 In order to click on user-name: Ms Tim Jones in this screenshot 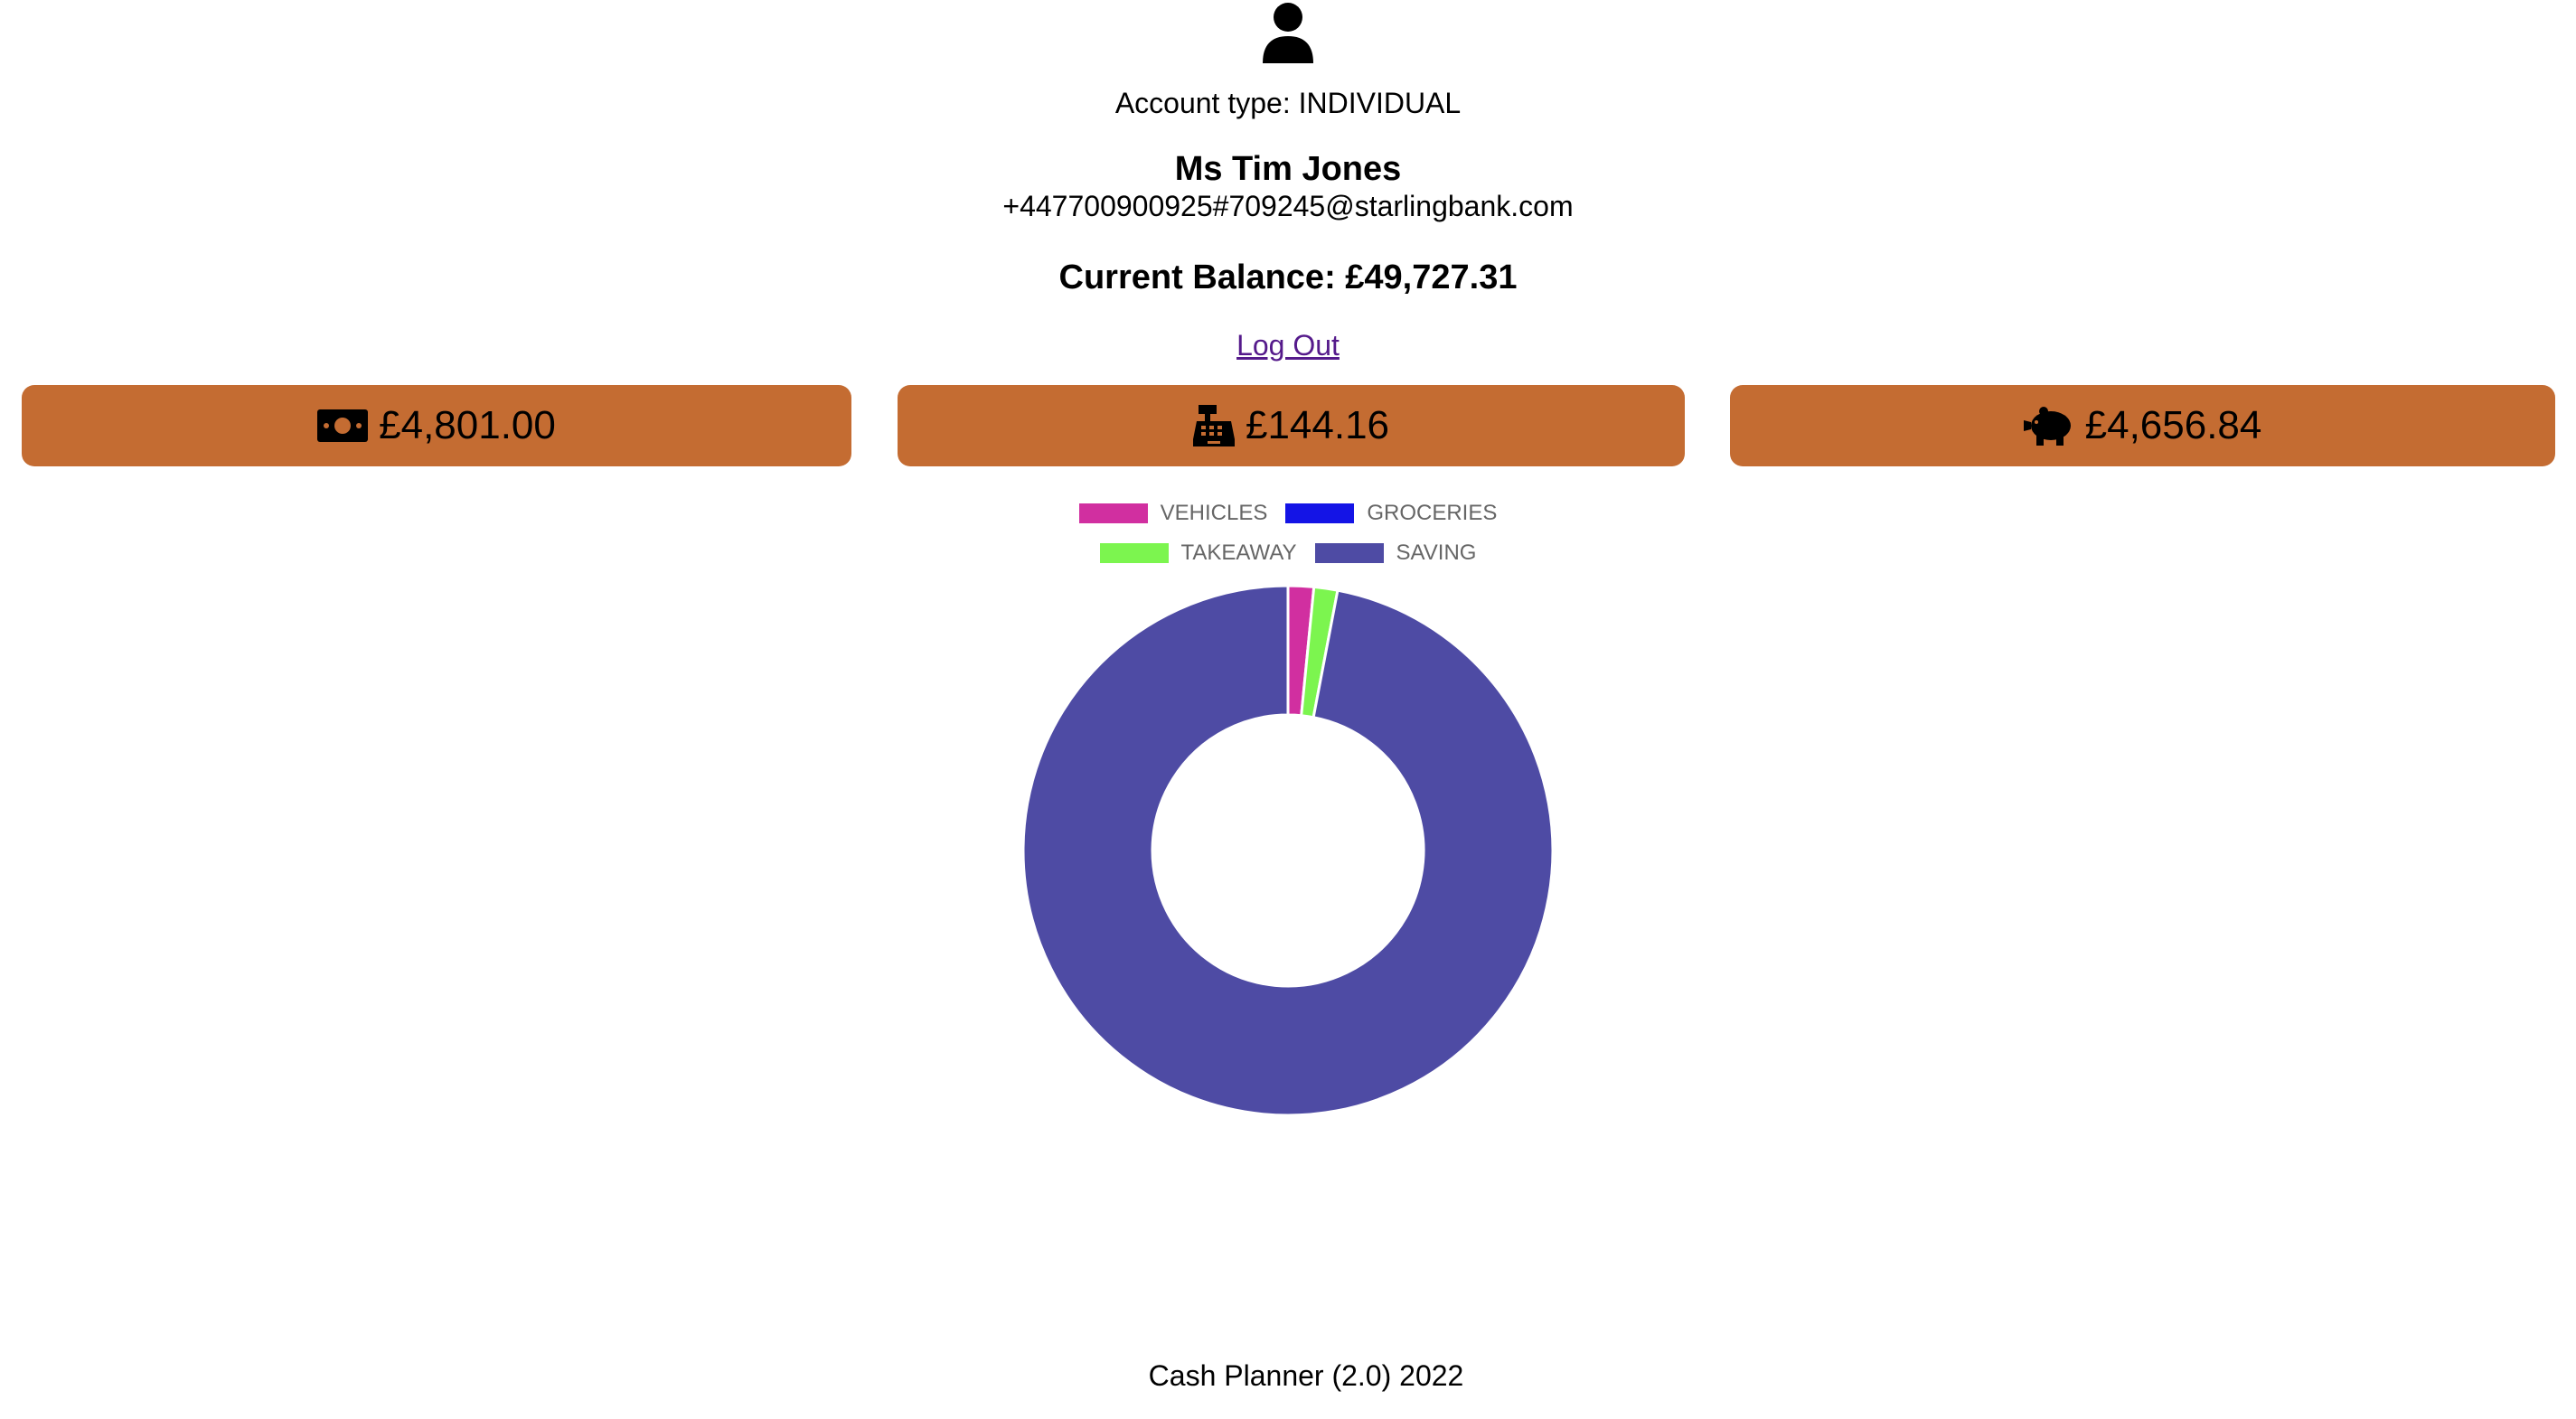, I will do `click(1288, 169)`.